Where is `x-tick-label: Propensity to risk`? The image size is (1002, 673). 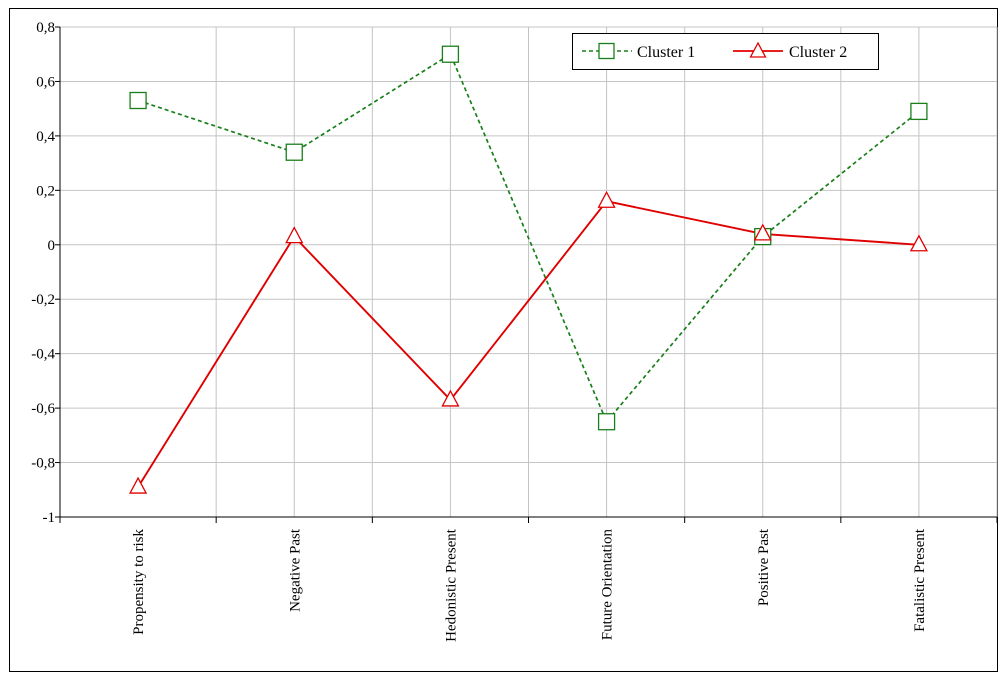 x-tick-label: Propensity to risk is located at coordinates (139, 582).